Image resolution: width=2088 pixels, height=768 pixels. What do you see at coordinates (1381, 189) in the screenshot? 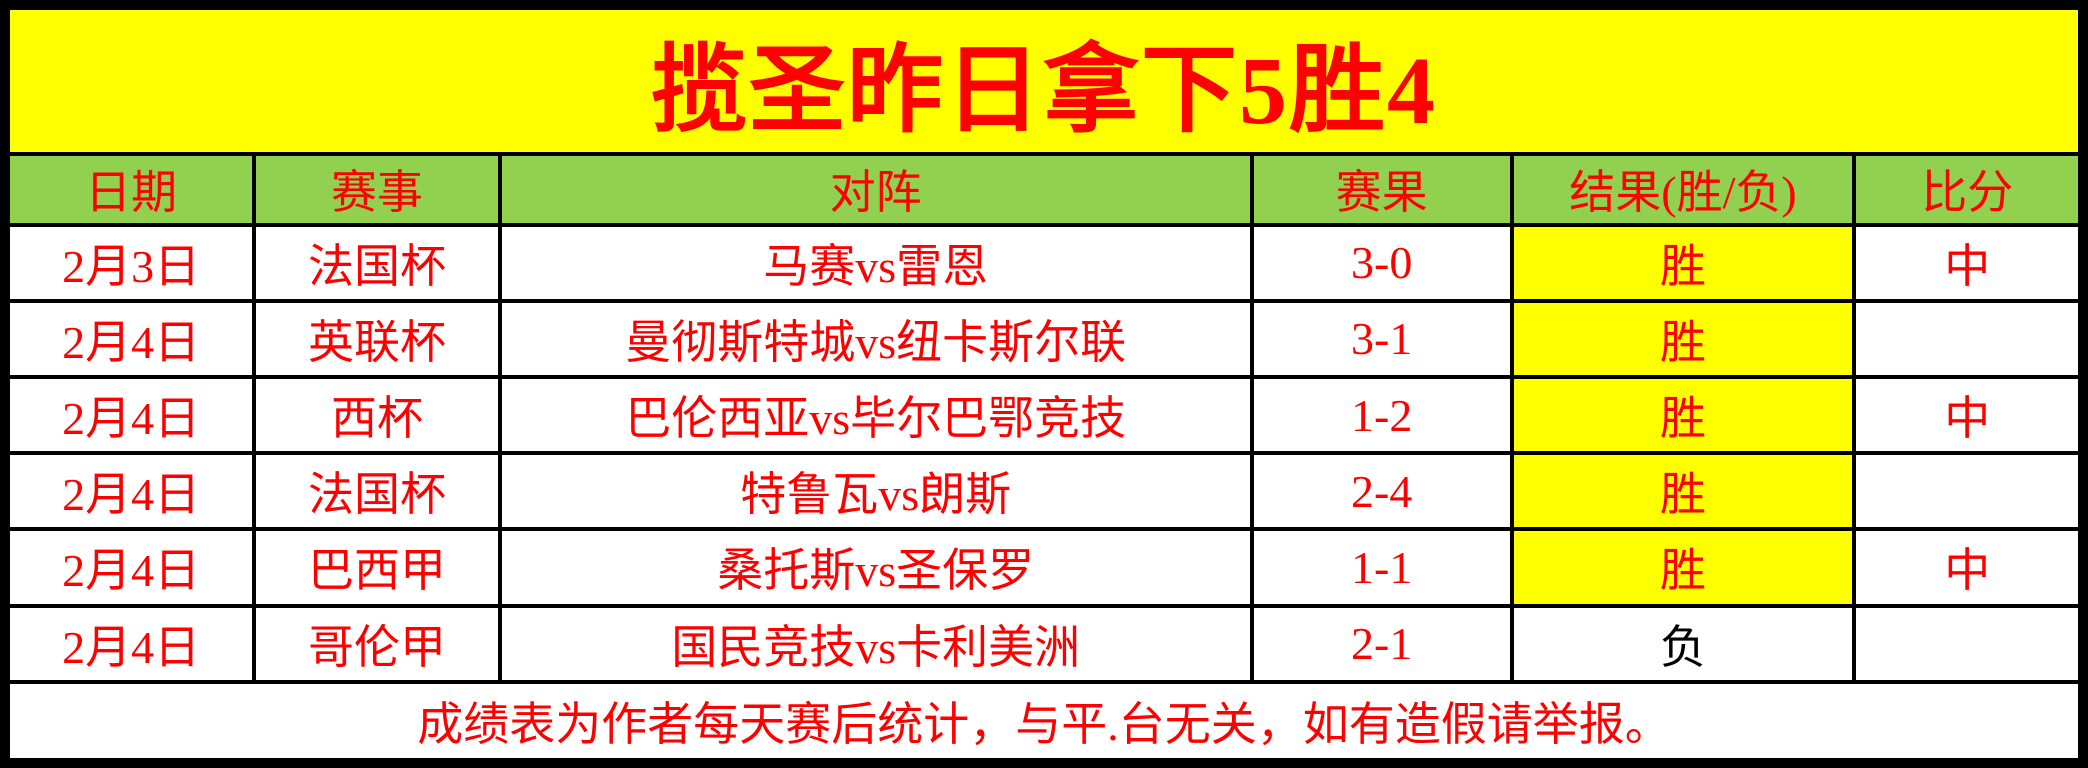
I see `column-header-score: 赛果` at bounding box center [1381, 189].